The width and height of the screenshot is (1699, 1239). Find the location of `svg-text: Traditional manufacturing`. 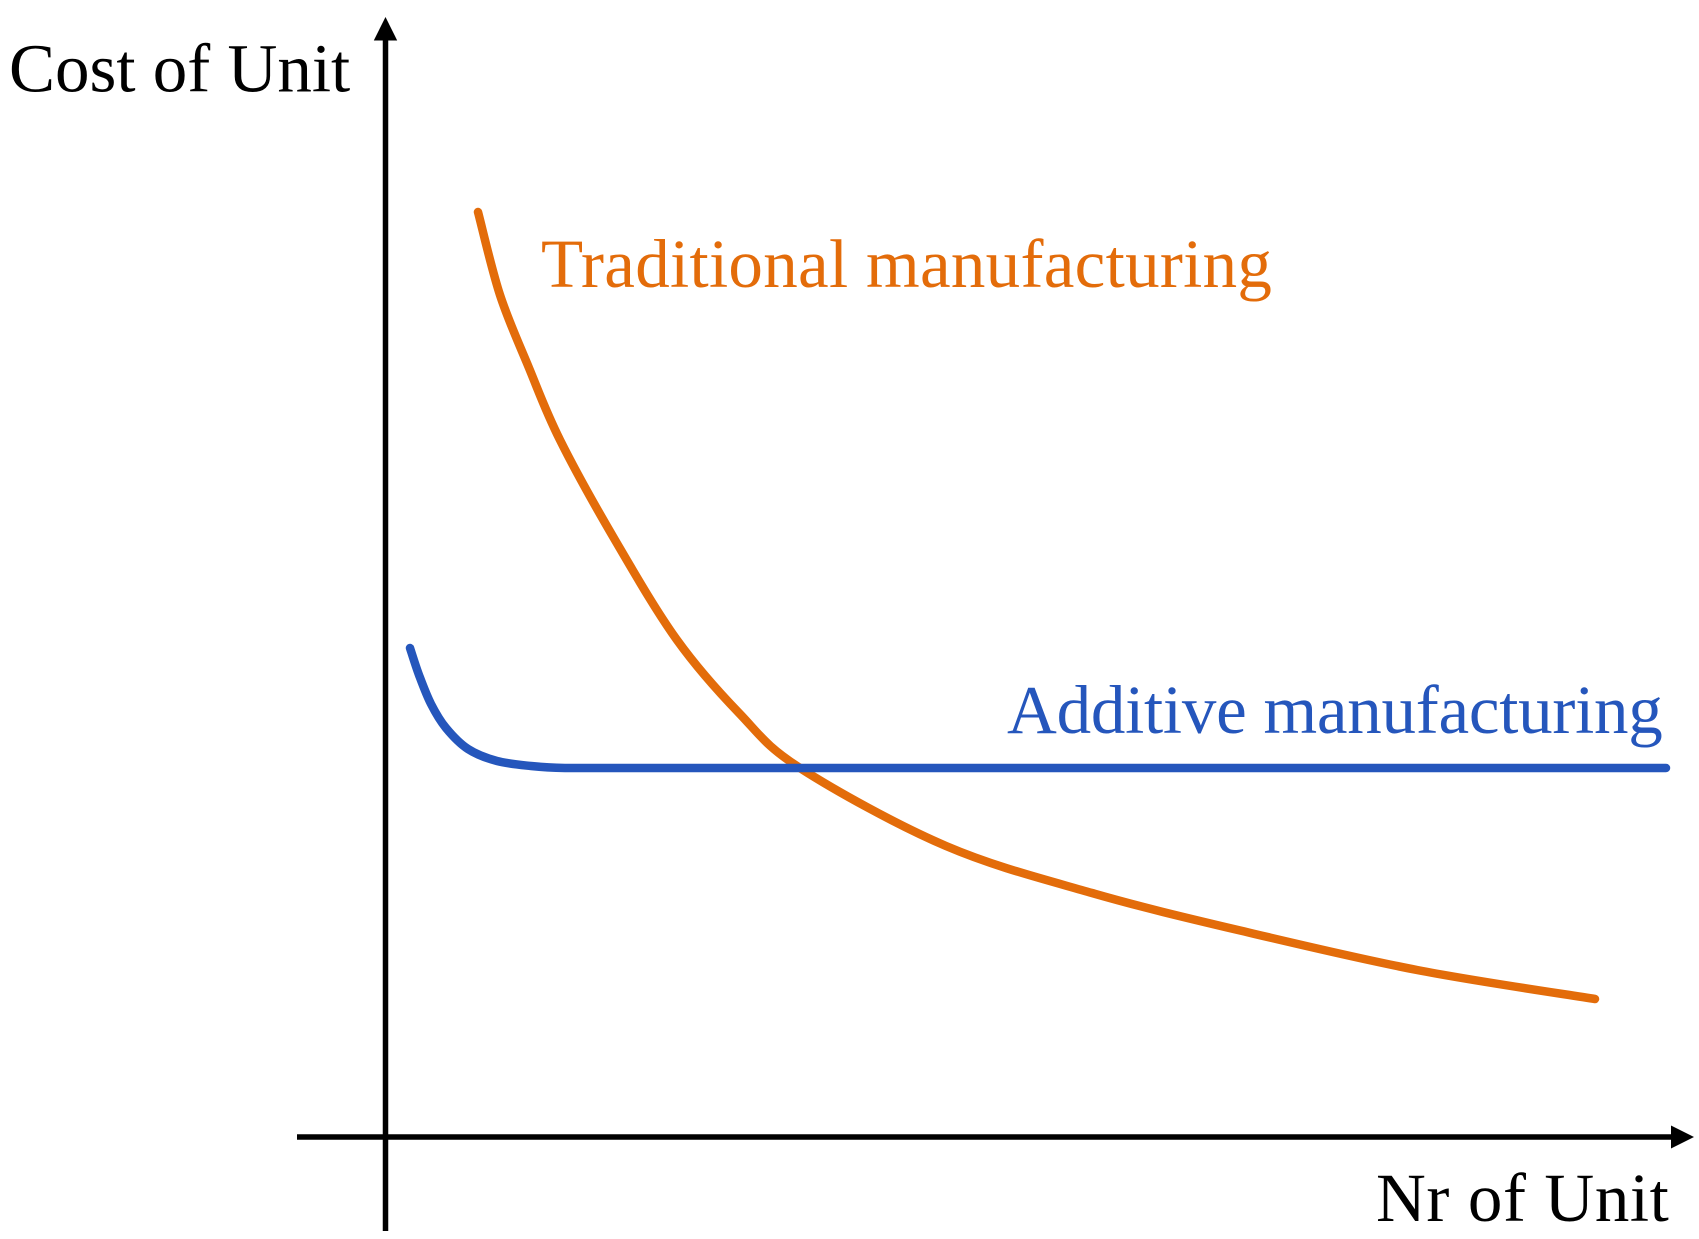

svg-text: Traditional manufacturing is located at coordinates (906, 264).